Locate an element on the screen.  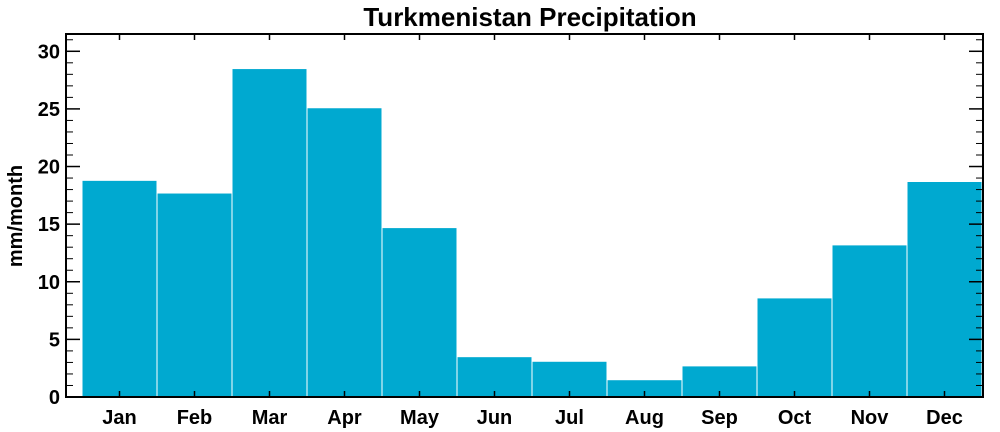
x-tick-label-may: May is located at coordinates (420, 418).